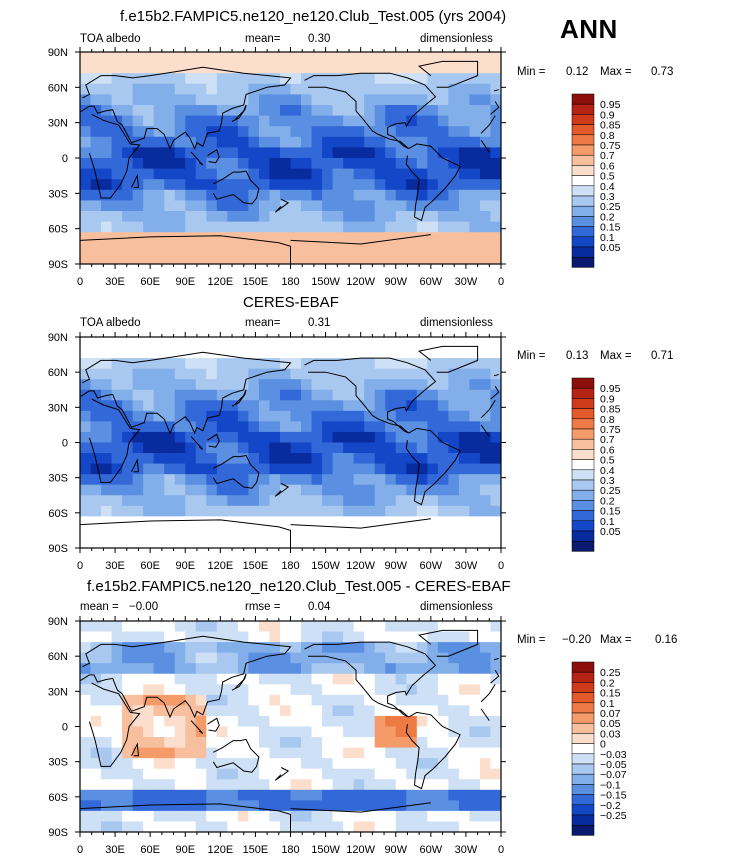 The width and height of the screenshot is (733, 859). Describe the element at coordinates (58, 230) in the screenshot. I see `y-tick-label: 60S` at that location.